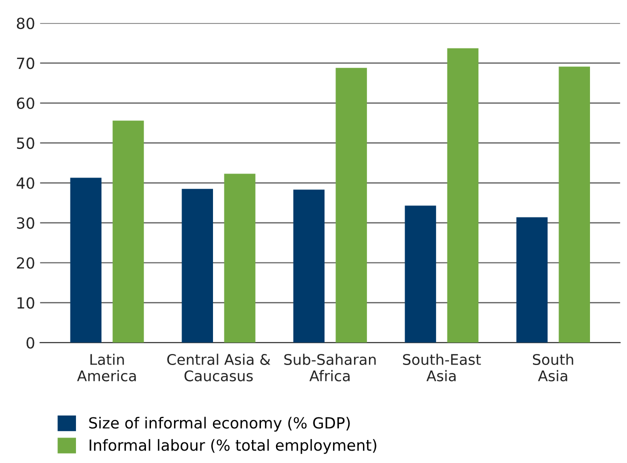 This screenshot has width=627, height=463. Describe the element at coordinates (442, 368) in the screenshot. I see `x-tick-label: South-East Asia` at that location.